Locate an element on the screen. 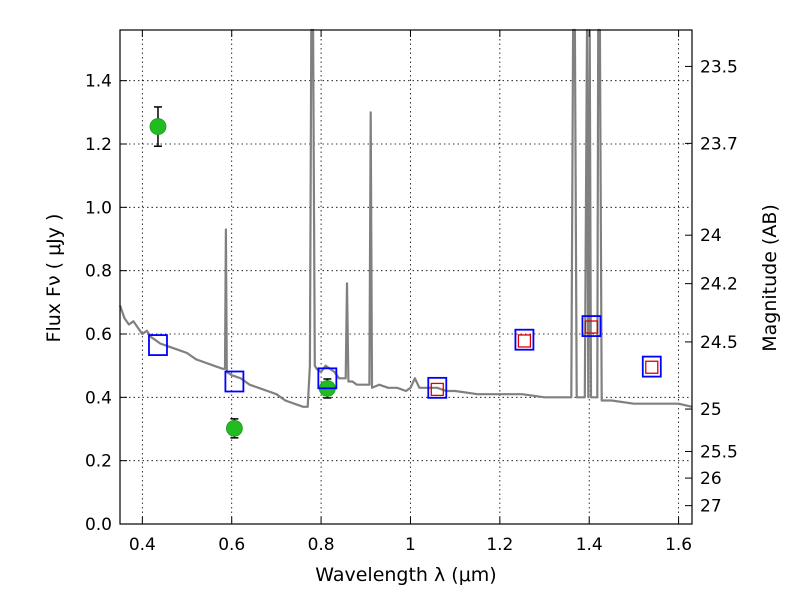 This screenshot has width=800, height=600. magnitude-tick-label: 24 is located at coordinates (711, 236).